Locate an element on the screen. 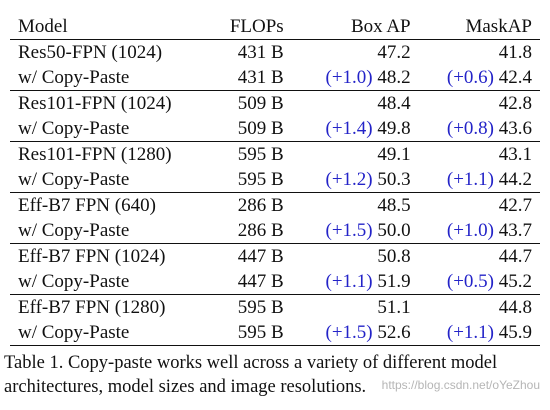 This screenshot has height=410, width=550. mask-ap-value: 41.8 is located at coordinates (515, 52).